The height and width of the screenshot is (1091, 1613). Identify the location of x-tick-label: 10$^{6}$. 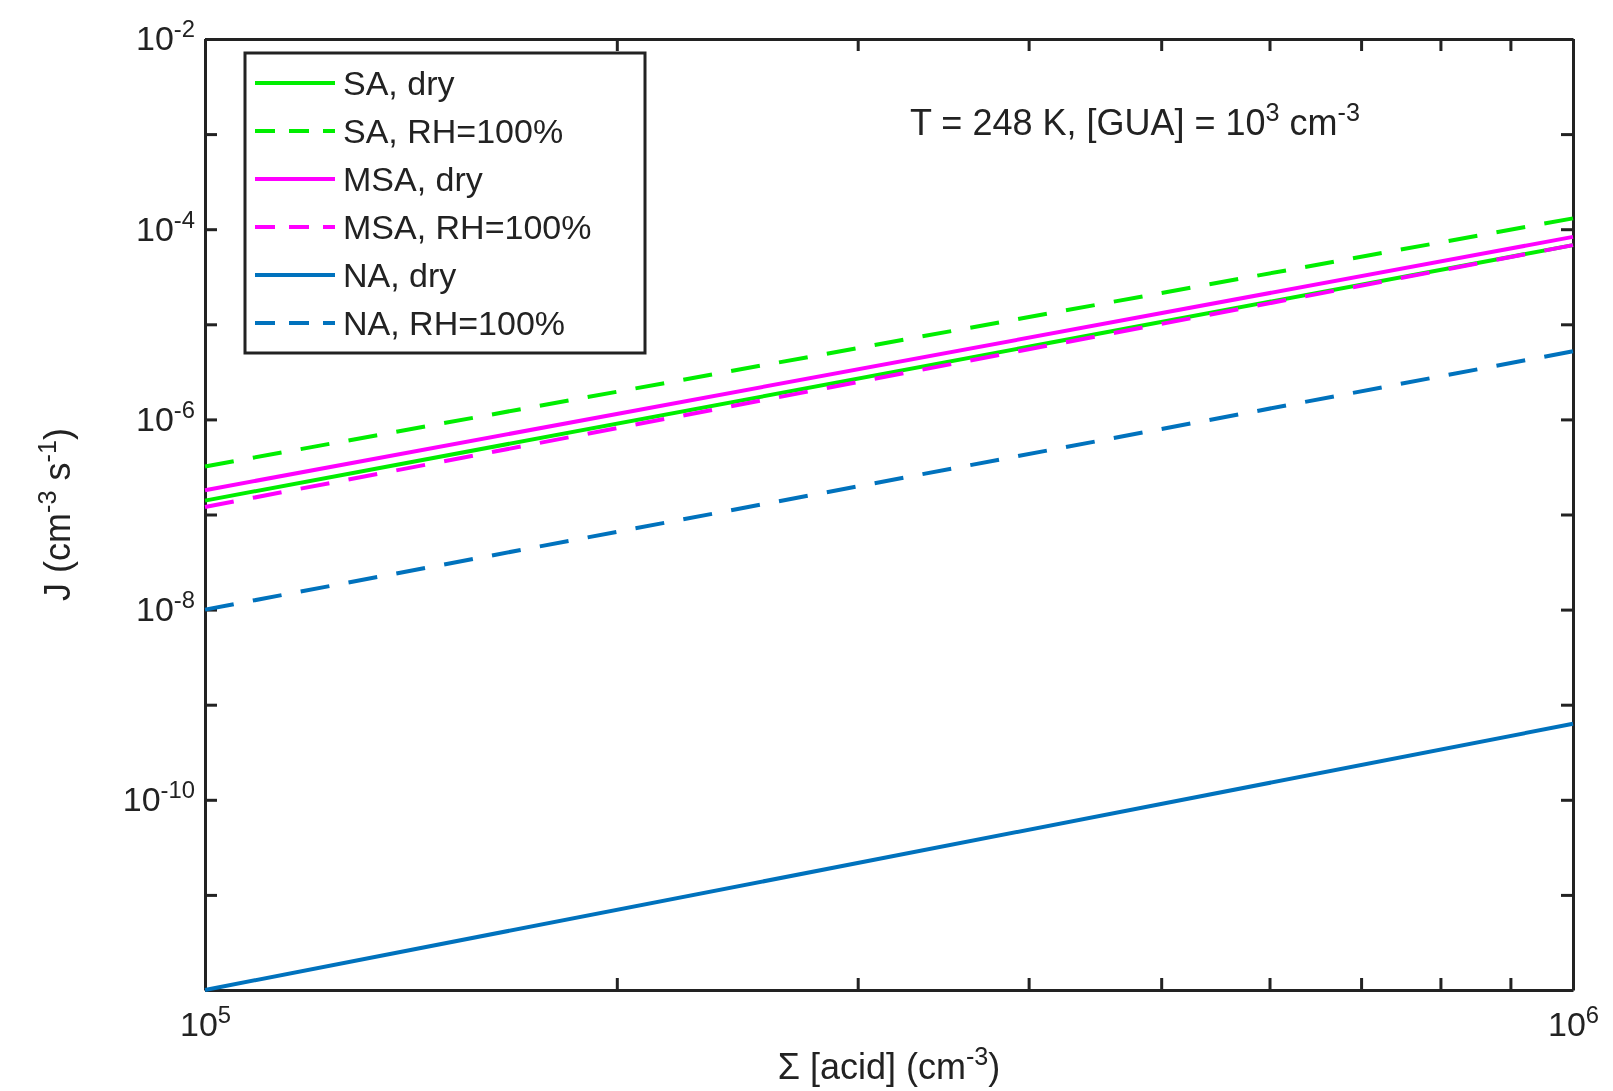
(1573, 1022).